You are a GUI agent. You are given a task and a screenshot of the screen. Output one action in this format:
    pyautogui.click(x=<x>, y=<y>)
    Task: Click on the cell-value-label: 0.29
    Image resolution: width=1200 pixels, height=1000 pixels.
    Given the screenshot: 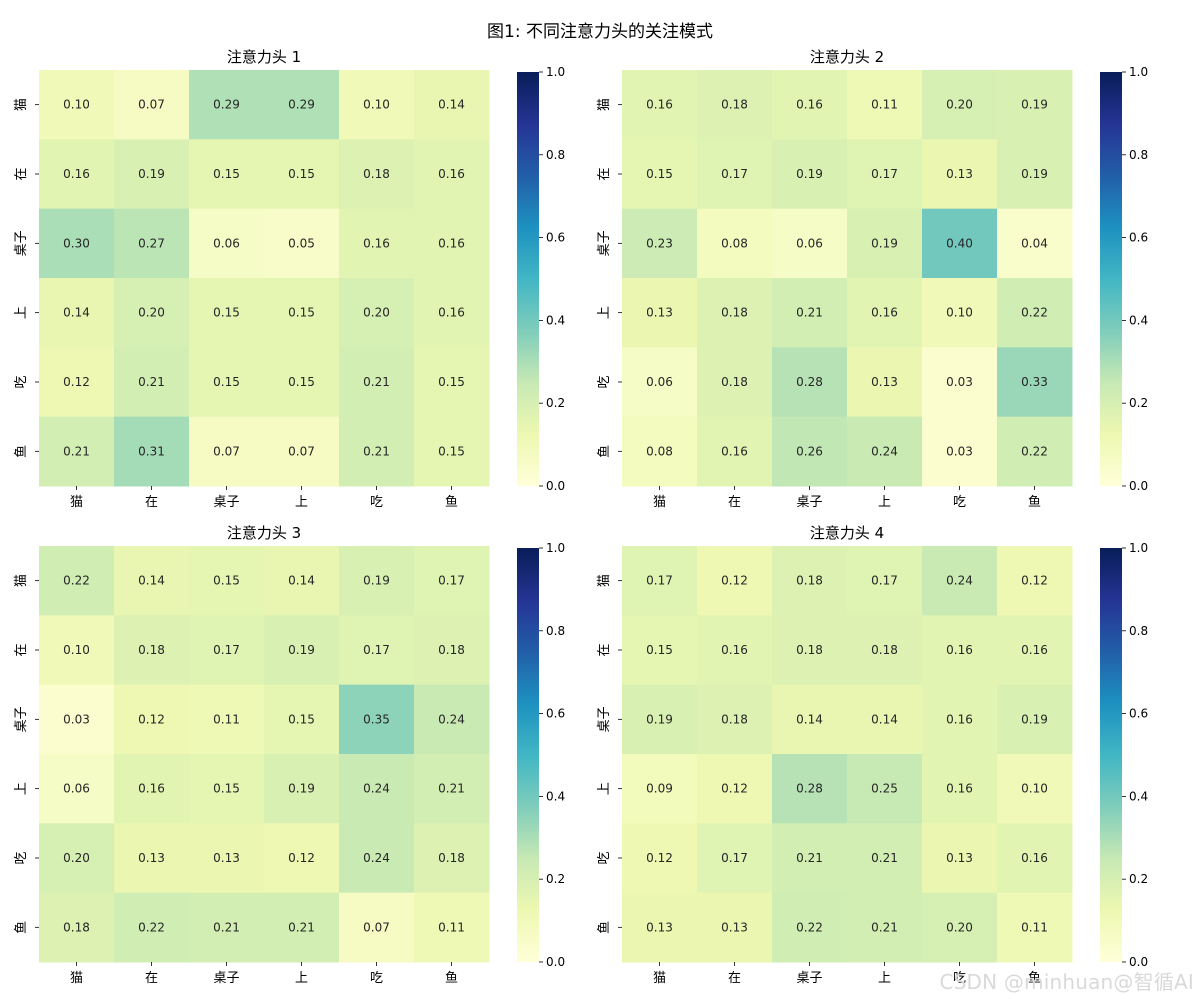 What is the action you would take?
    pyautogui.click(x=226, y=105)
    